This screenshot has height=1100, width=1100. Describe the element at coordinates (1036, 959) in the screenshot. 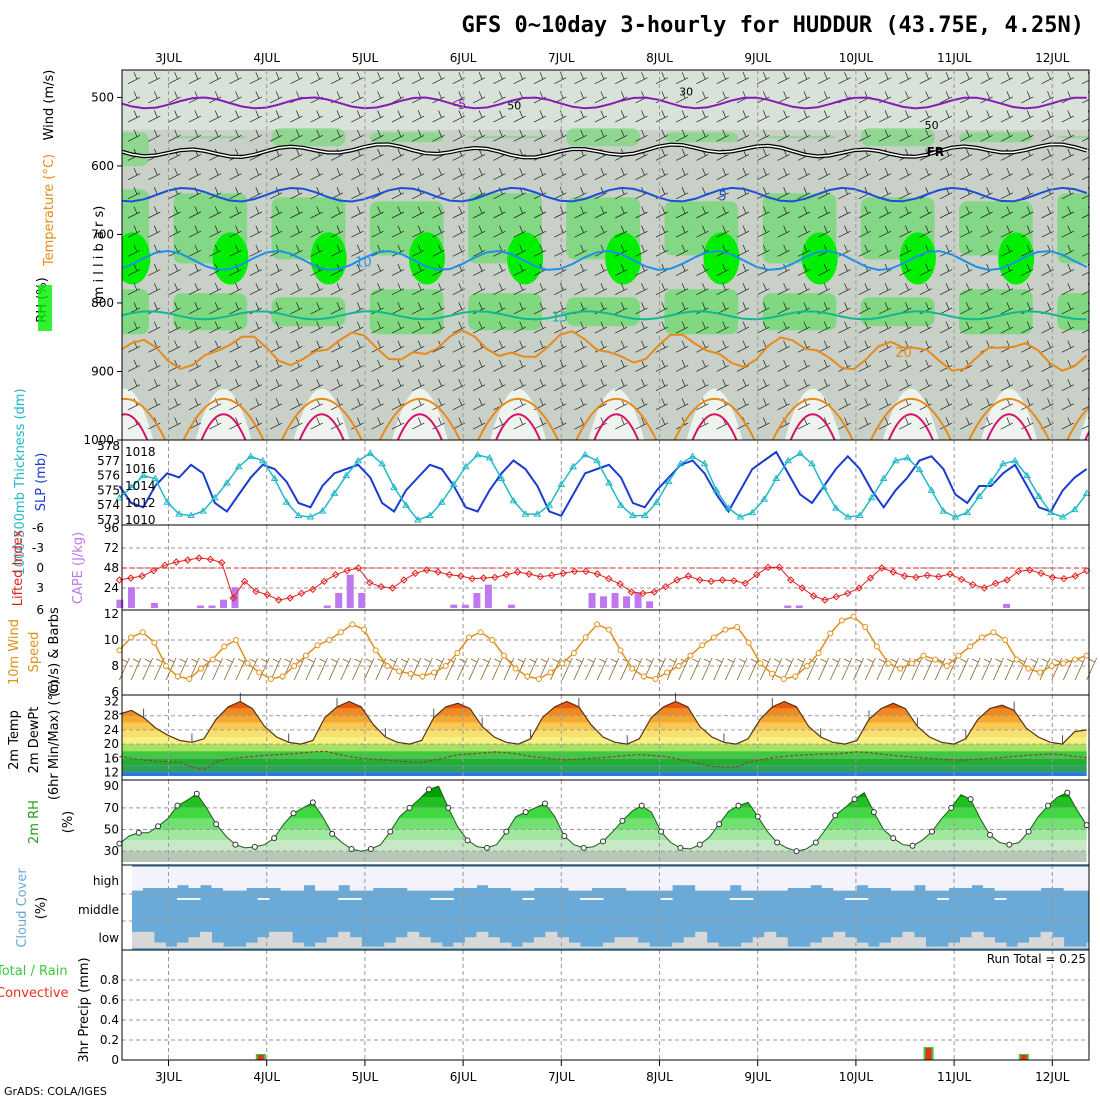

I see `run-total-label: Run Total = 0.25` at that location.